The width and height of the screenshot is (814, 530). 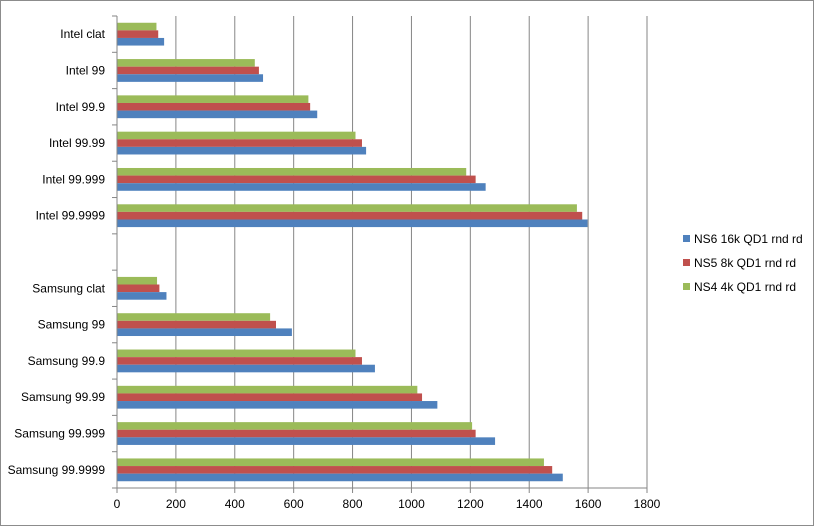 What do you see at coordinates (745, 287) in the screenshot?
I see `legend-label: NS4 4k QD1 rnd rd` at bounding box center [745, 287].